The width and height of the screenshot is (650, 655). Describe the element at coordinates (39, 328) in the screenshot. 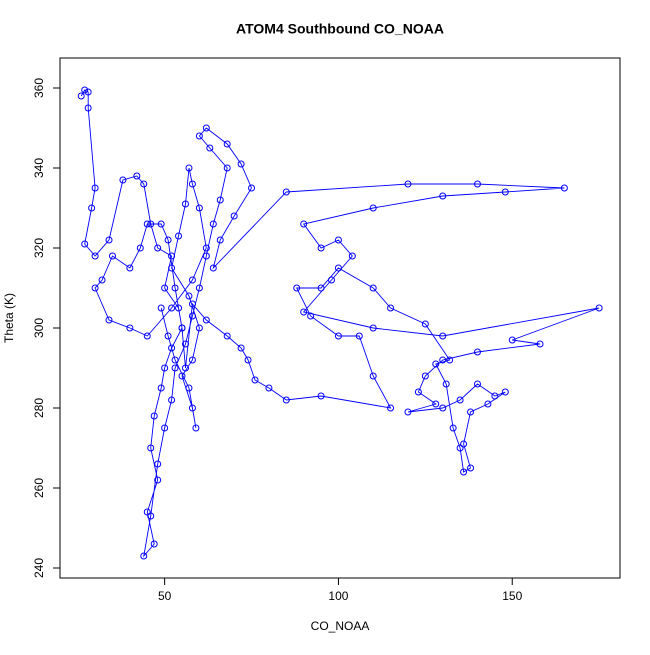

I see `y-tick-label: 300` at that location.